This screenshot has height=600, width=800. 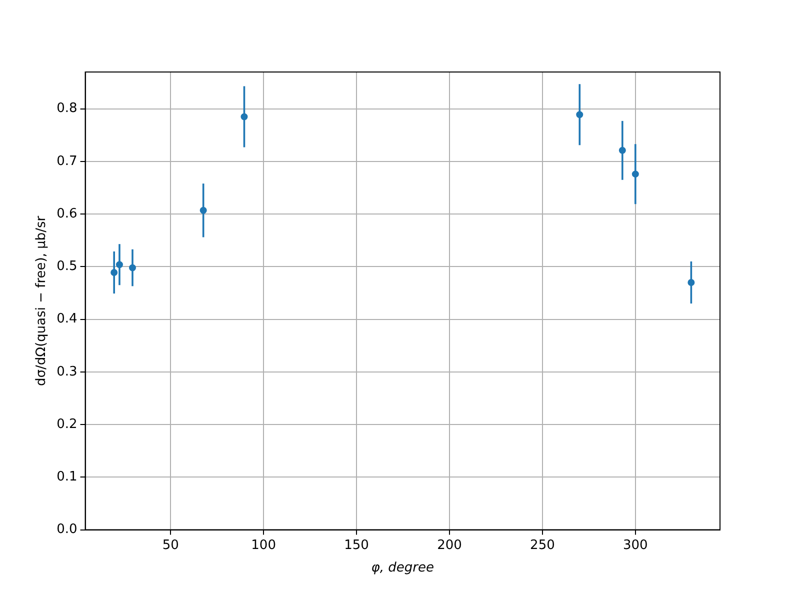 I want to click on x-tick-label: 50, so click(x=170, y=545).